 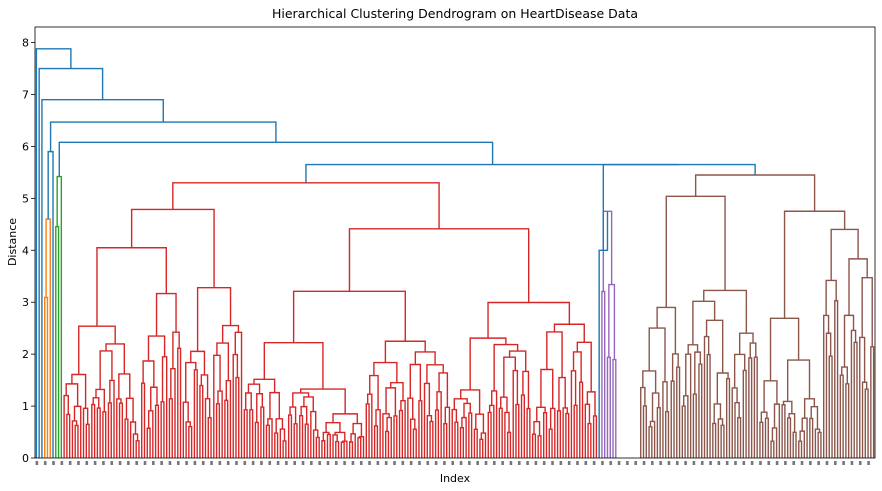 I want to click on y-axis: 0 1 2 3 4 5 6 7 8, so click(x=28, y=251).